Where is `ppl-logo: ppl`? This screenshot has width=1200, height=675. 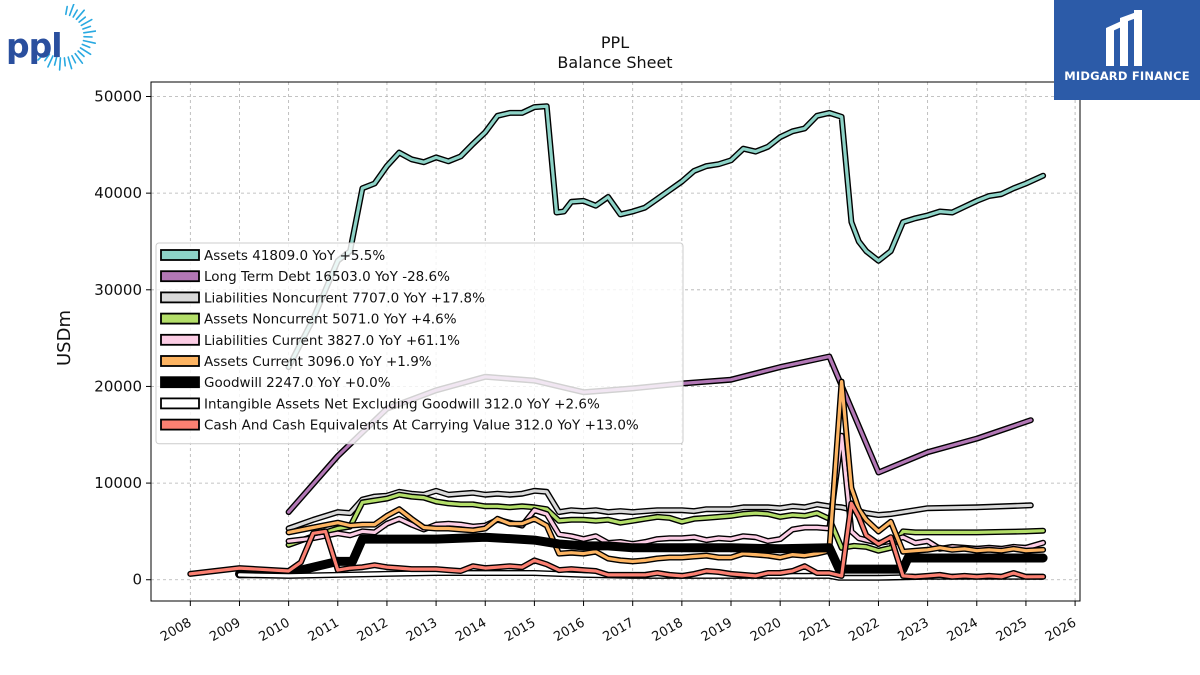 ppl-logo: ppl is located at coordinates (50, 39).